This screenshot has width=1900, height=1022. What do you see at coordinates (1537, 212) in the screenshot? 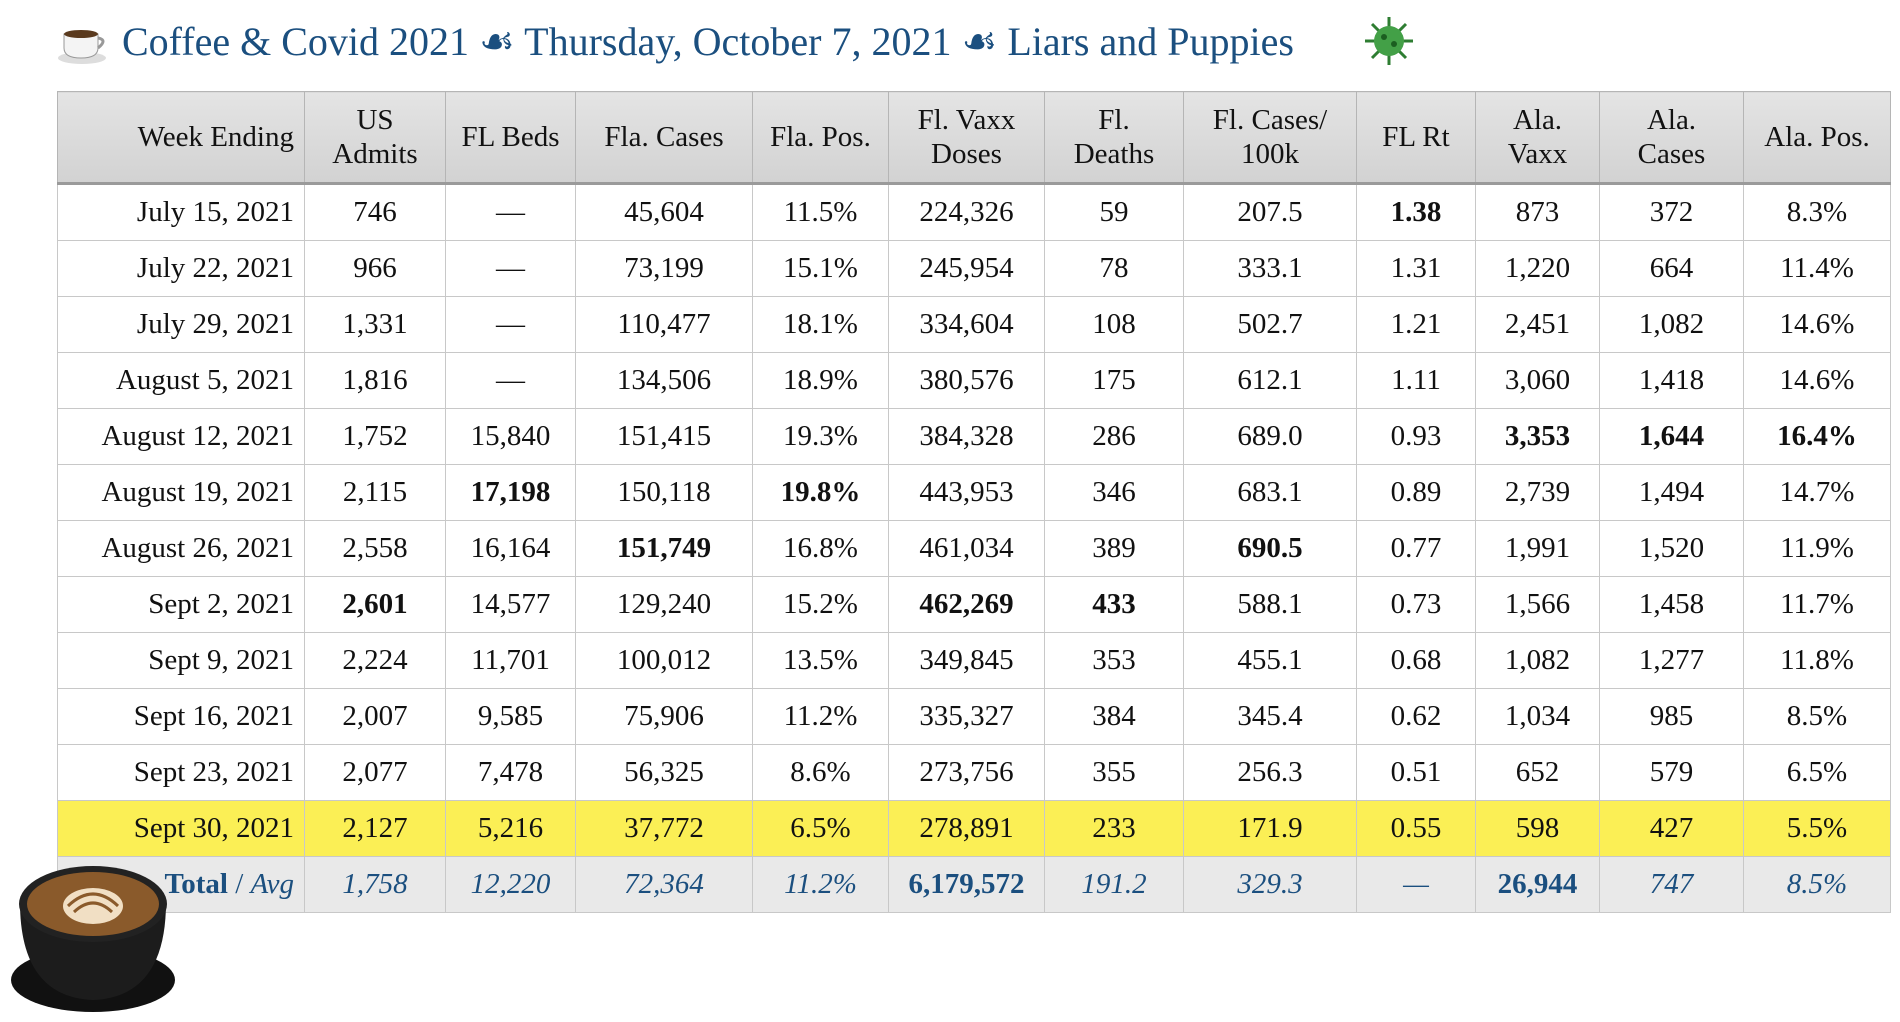
I see `cell: 873` at bounding box center [1537, 212].